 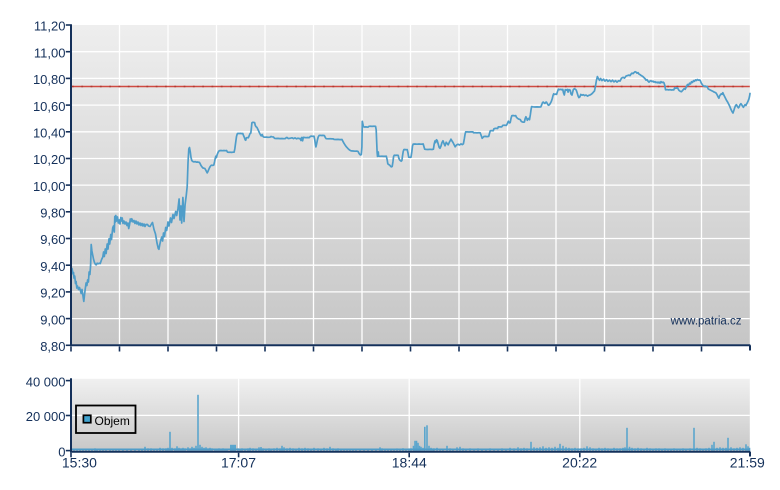 I want to click on svg-text: 10,40, so click(x=49, y=133).